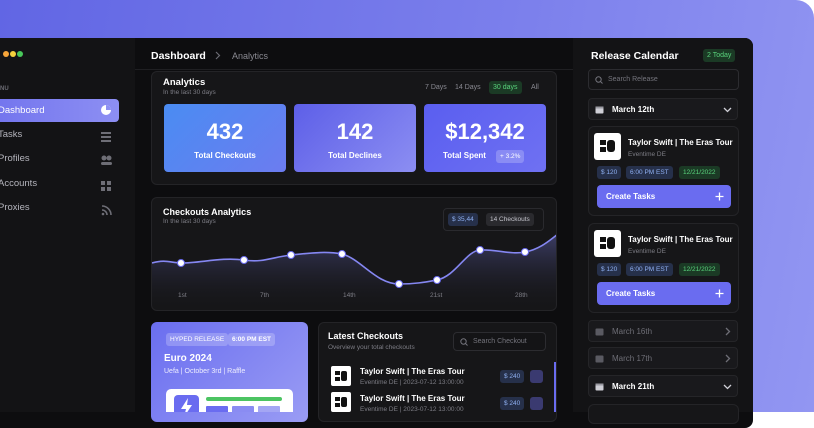 The width and height of the screenshot is (814, 428). I want to click on x-label: 7th, so click(265, 295).